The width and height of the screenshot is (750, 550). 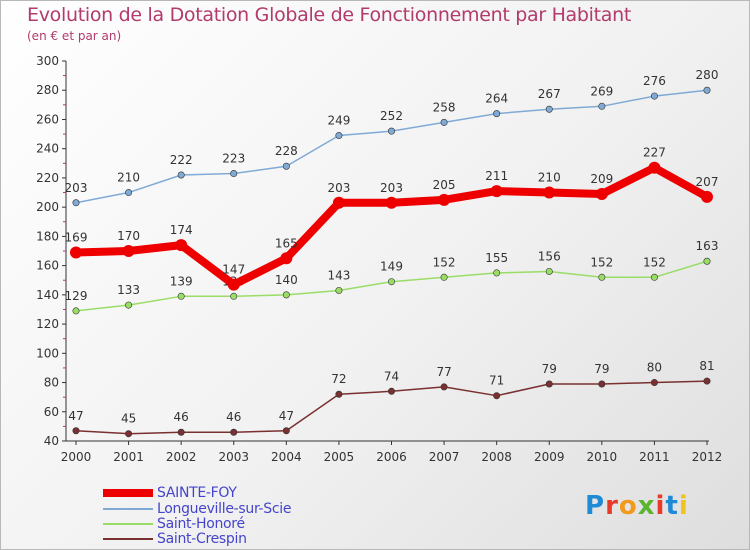 What do you see at coordinates (197, 492) in the screenshot?
I see `legend-label: SAINTE-FOY` at bounding box center [197, 492].